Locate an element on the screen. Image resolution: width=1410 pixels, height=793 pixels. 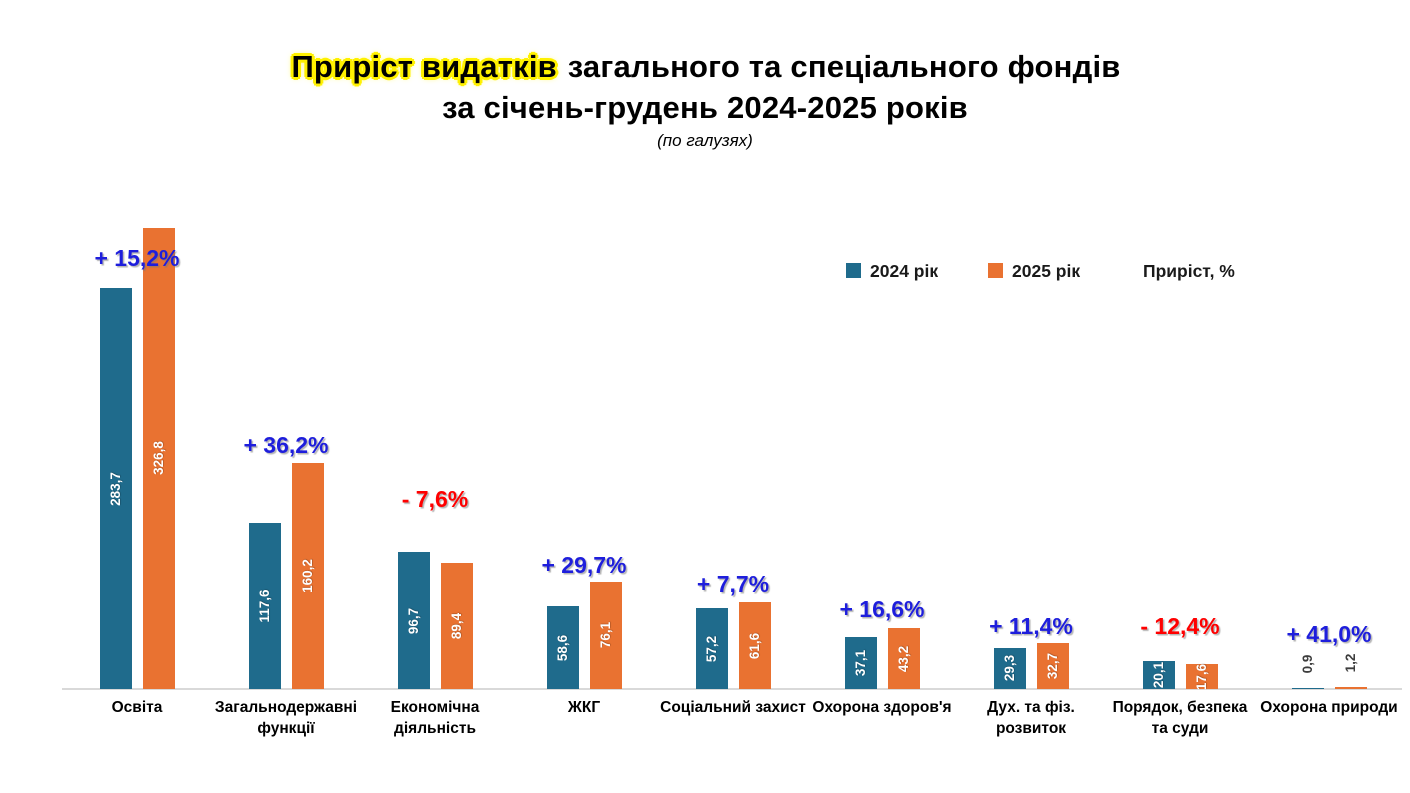
legend-item-2024: 2024 рік is located at coordinates (892, 271).